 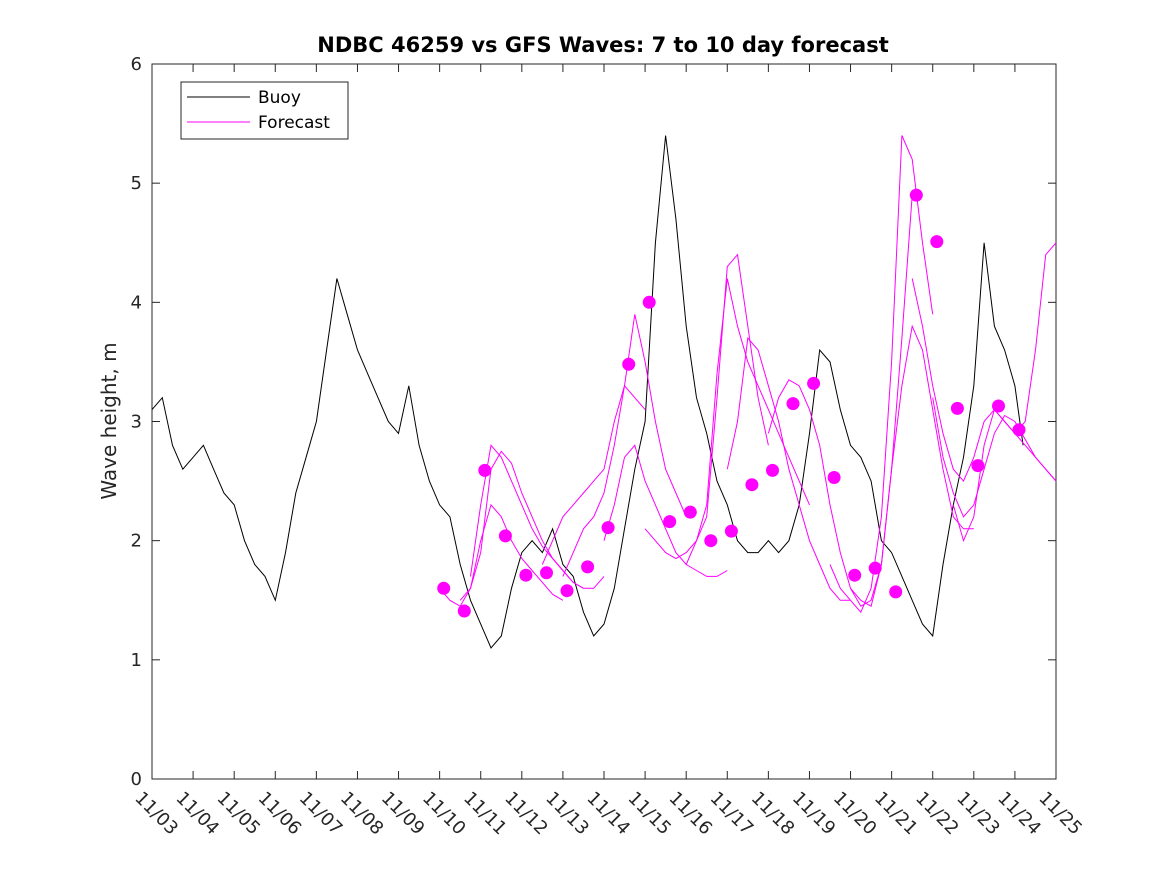 What do you see at coordinates (136, 64) in the screenshot?
I see `y-tick-label: 6` at bounding box center [136, 64].